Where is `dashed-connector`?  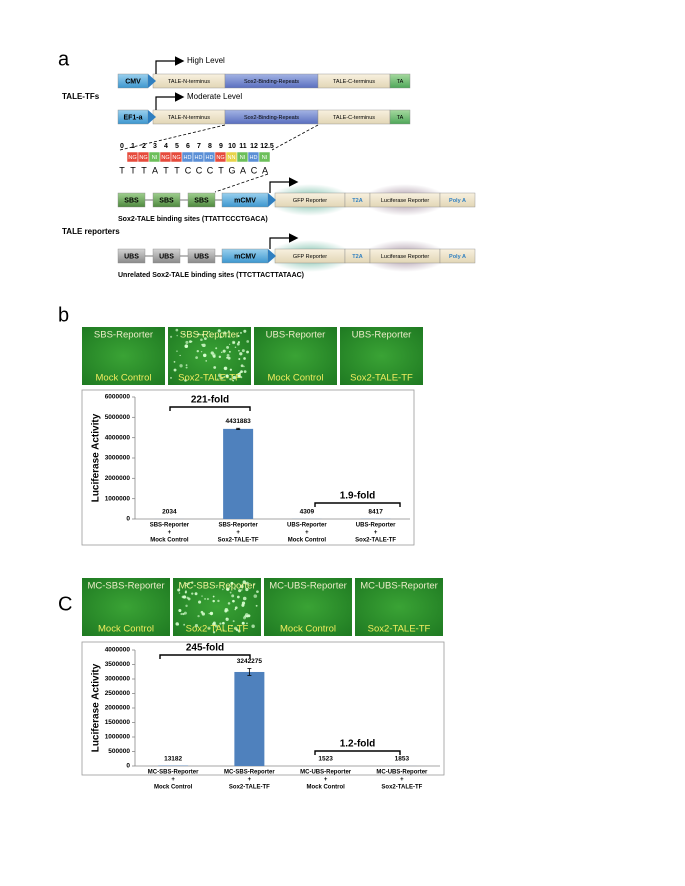
dashed-connector is located at coordinates (241, 183).